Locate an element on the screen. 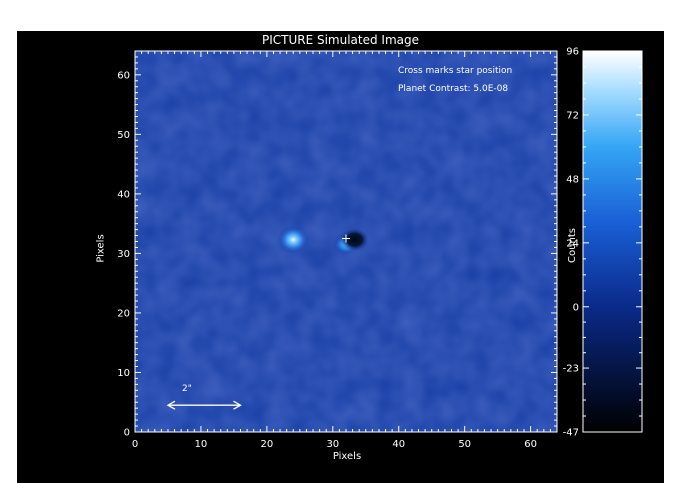 This screenshot has width=681, height=483. colorbar-tick-label: 24 is located at coordinates (572, 243).